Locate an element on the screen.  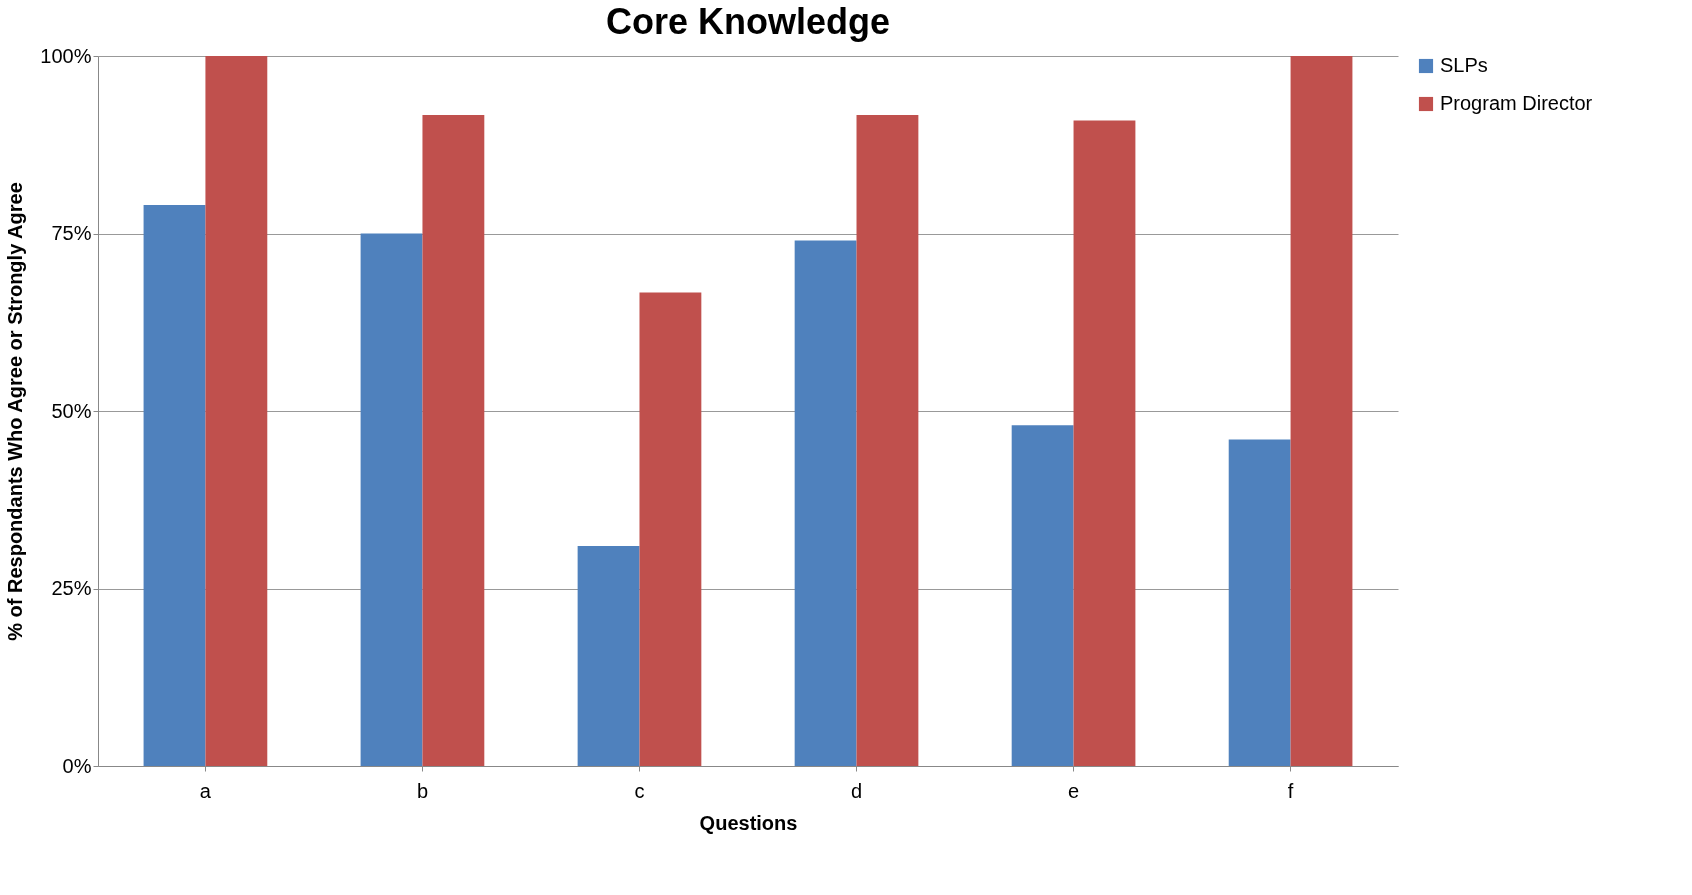
x-tick-label: f is located at coordinates (1290, 790).